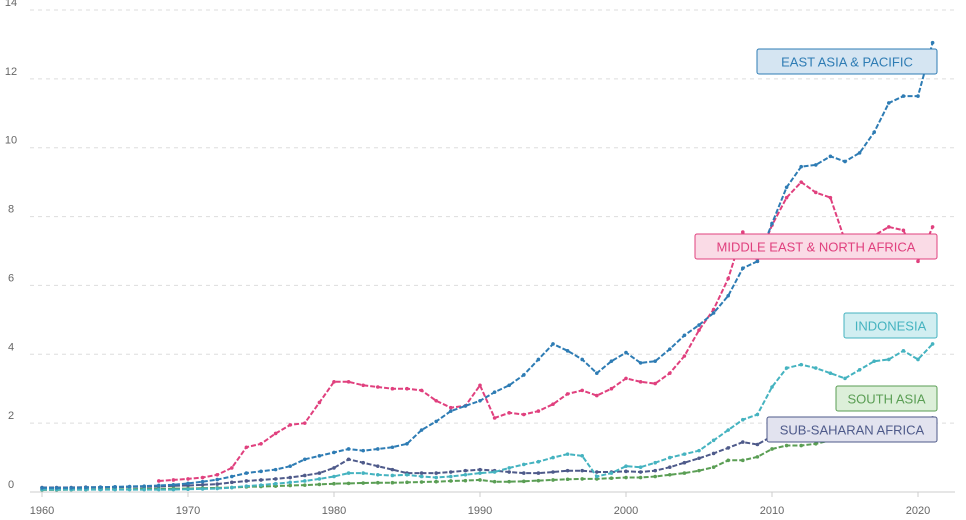 Image resolution: width=966 pixels, height=520 pixels. I want to click on series-label-middle-east-north-africa: MIDDLE EAST & NORTH AFRICA, so click(816, 246).